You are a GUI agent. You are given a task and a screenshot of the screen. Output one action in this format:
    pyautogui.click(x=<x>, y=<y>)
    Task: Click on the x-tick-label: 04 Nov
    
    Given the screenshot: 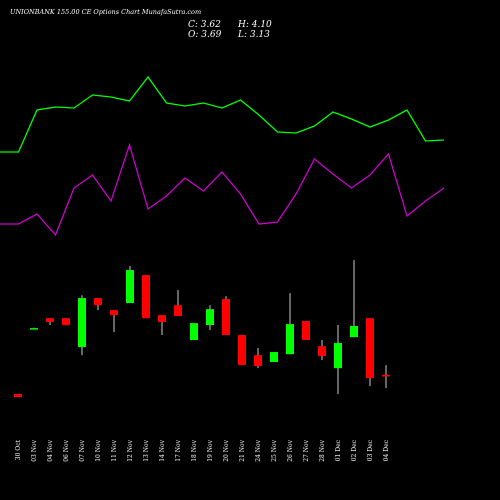 What is the action you would take?
    pyautogui.click(x=50, y=450)
    